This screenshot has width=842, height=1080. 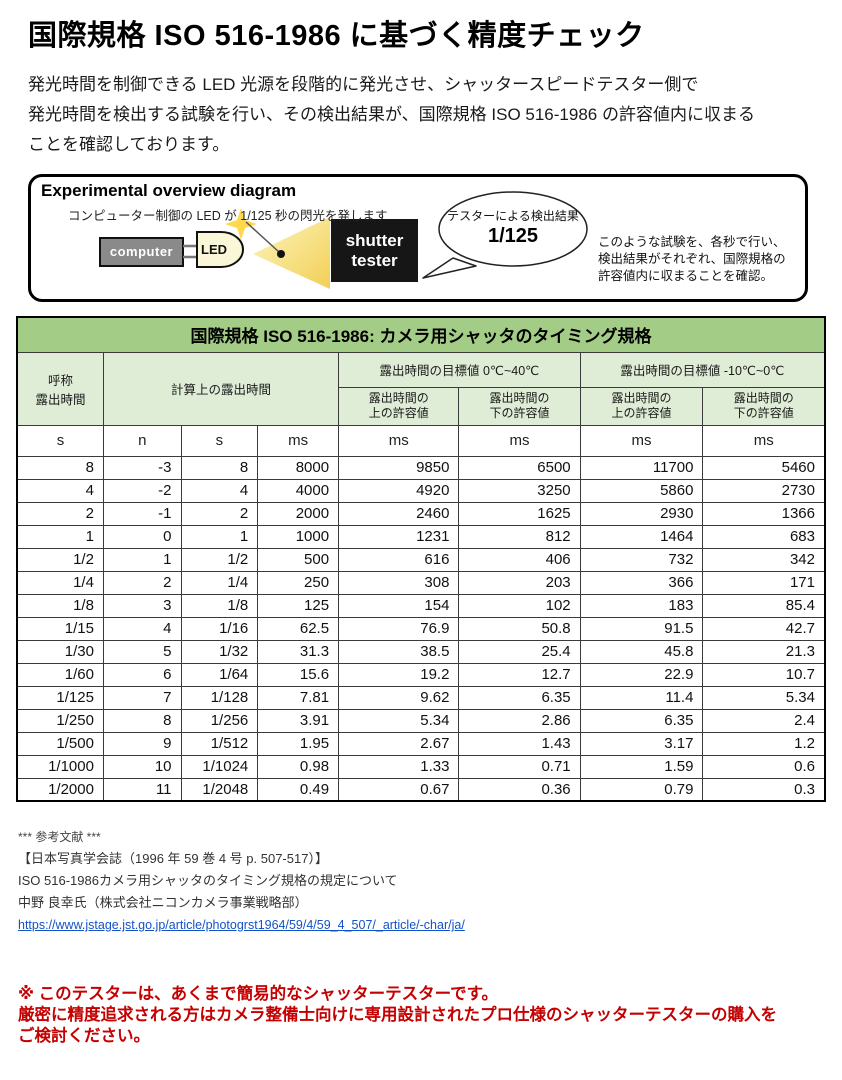 I want to click on table-cell: 1/15, so click(x=60, y=628).